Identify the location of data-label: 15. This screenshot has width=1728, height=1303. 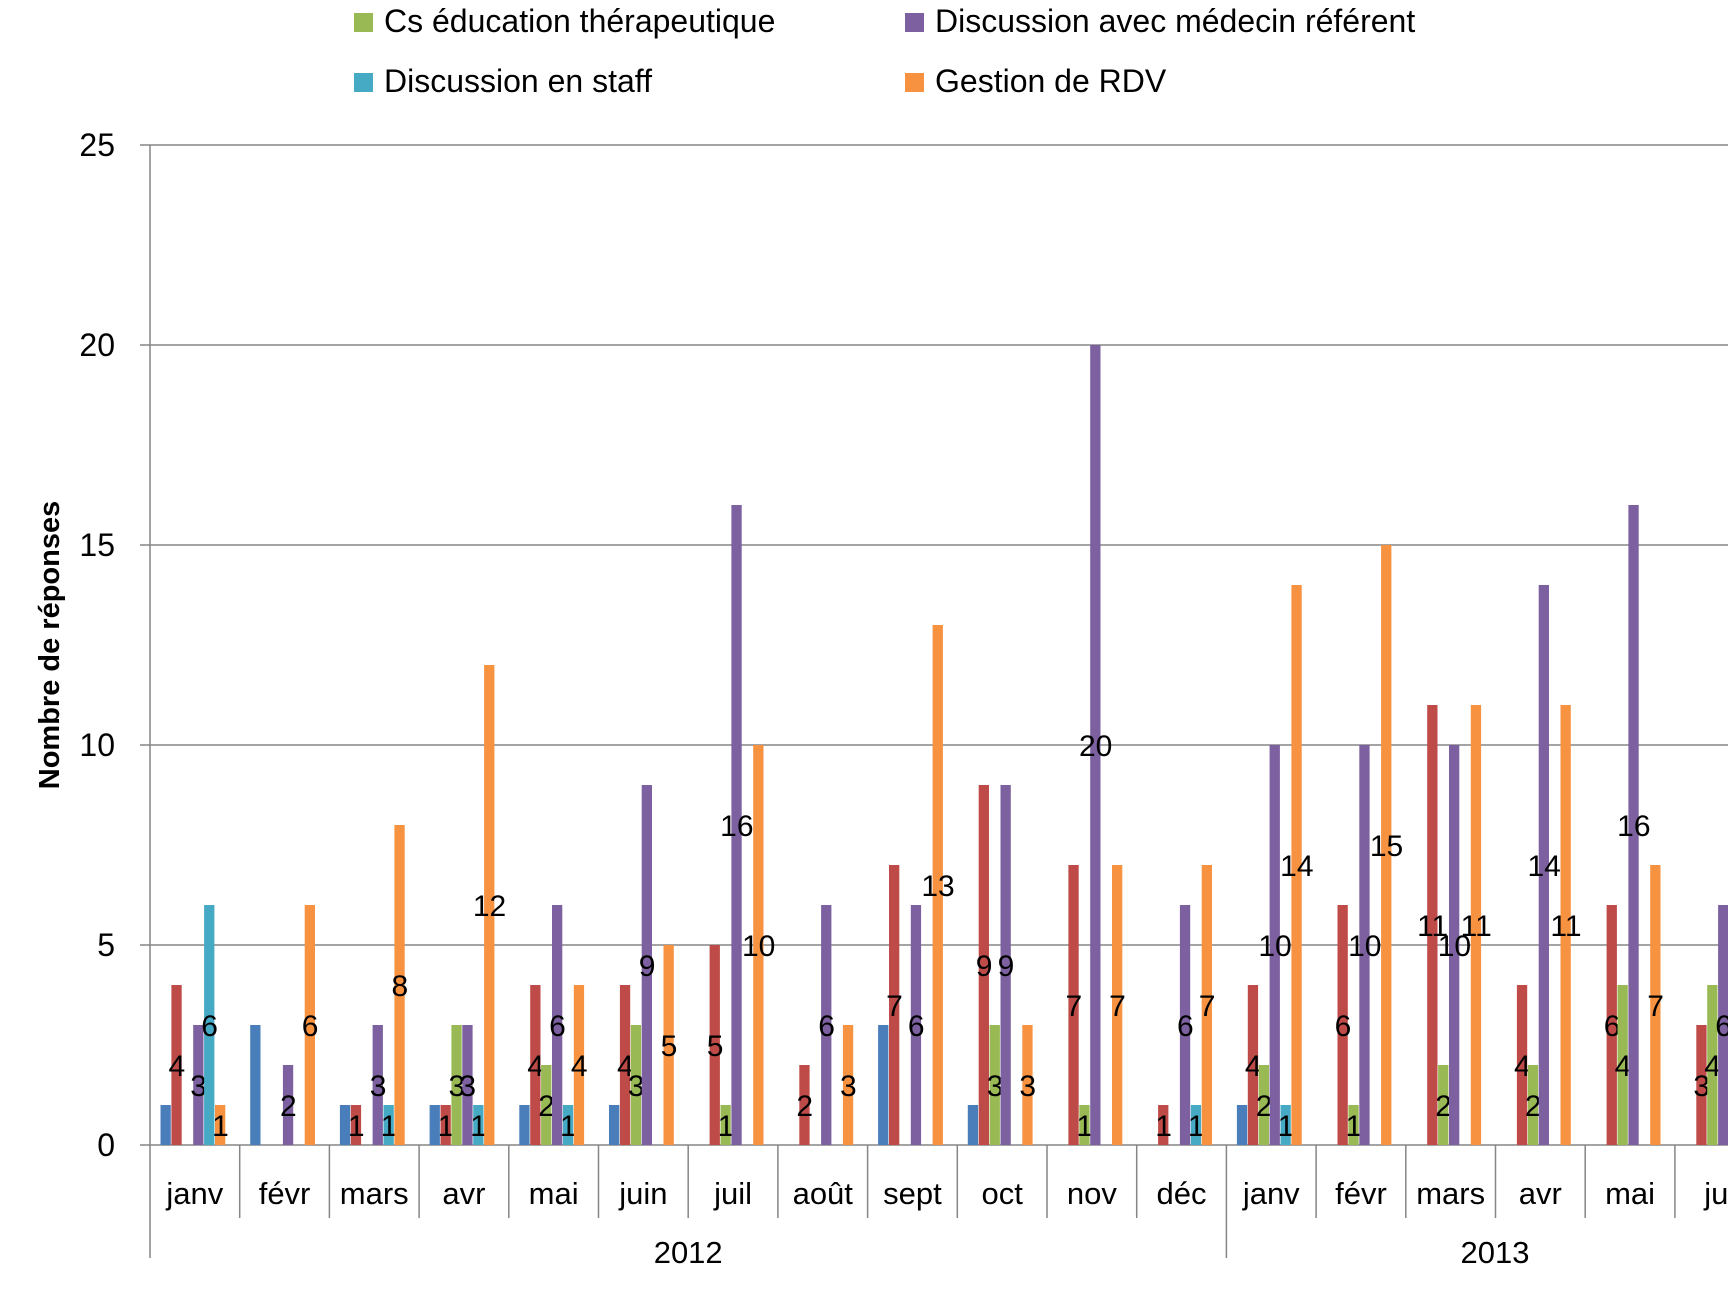
(1386, 846).